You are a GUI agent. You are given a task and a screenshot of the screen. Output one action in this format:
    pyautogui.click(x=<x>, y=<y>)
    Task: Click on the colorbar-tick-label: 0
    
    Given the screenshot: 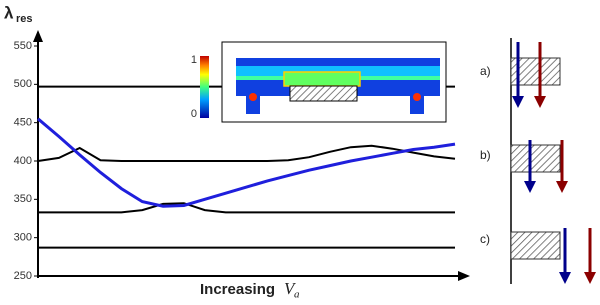 What is the action you would take?
    pyautogui.click(x=194, y=114)
    